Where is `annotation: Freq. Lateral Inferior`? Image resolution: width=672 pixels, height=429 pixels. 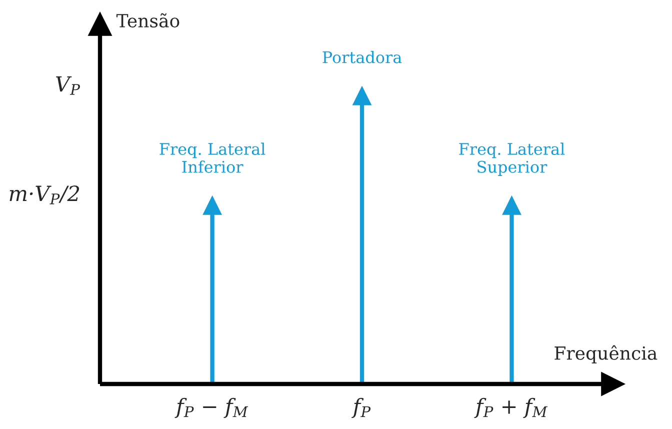
annotation: Freq. Lateral Inferior is located at coordinates (213, 157).